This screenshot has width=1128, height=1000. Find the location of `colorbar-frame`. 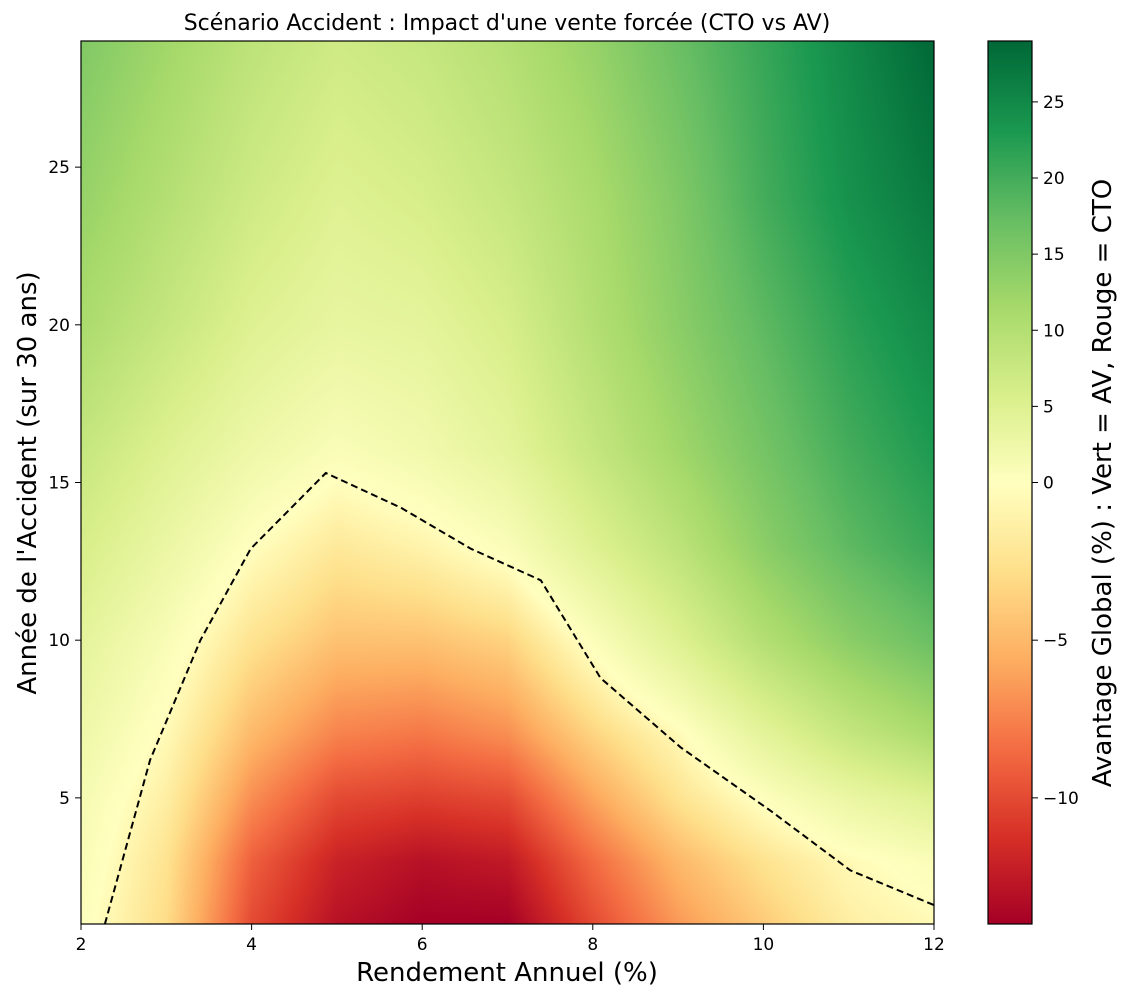

colorbar-frame is located at coordinates (1010, 482).